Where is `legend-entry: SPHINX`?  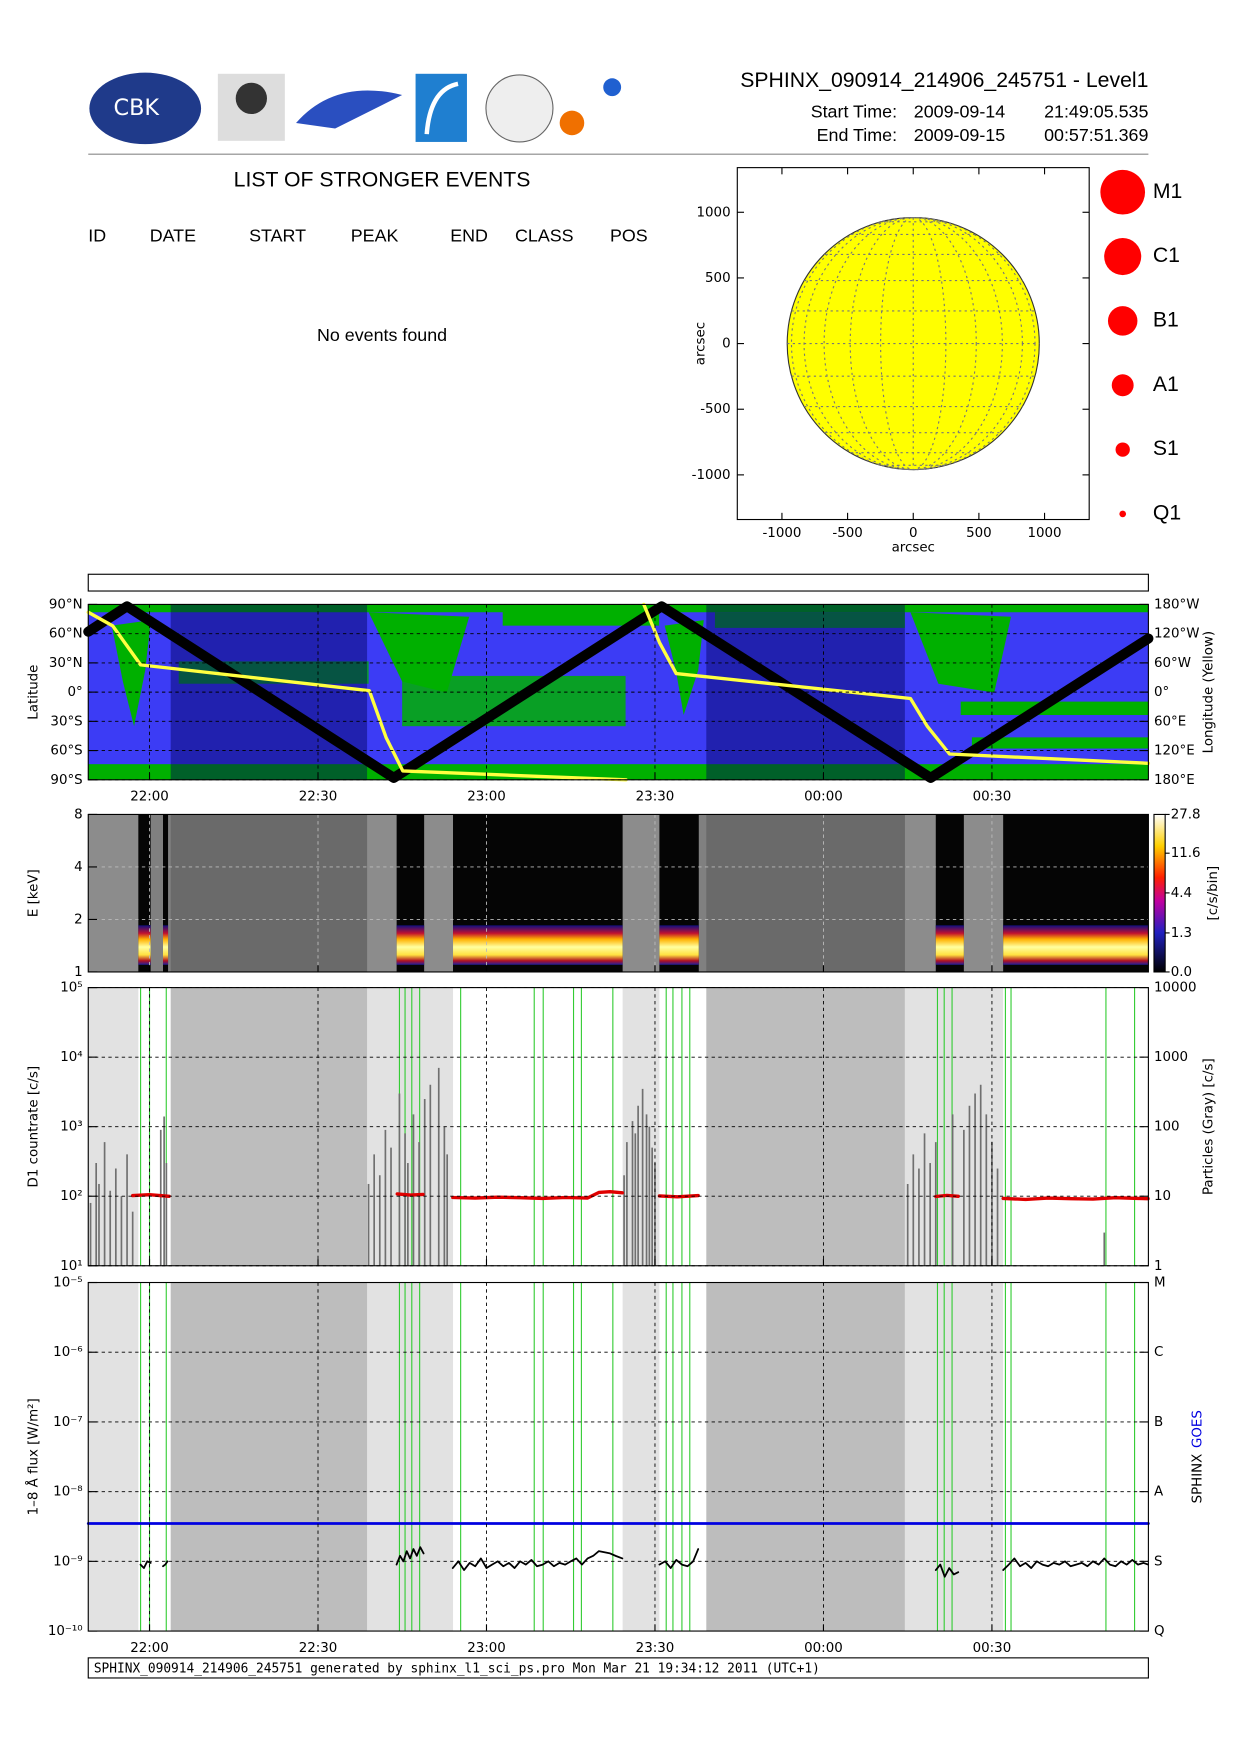 legend-entry: SPHINX is located at coordinates (1198, 1479).